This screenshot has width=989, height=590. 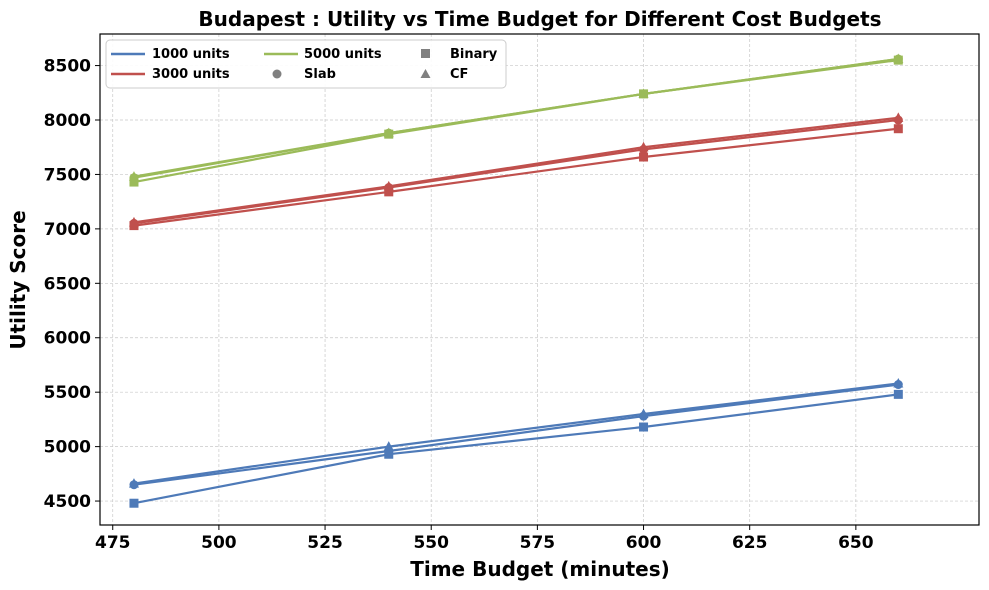 What do you see at coordinates (644, 543) in the screenshot?
I see `x-tick-label: 600` at bounding box center [644, 543].